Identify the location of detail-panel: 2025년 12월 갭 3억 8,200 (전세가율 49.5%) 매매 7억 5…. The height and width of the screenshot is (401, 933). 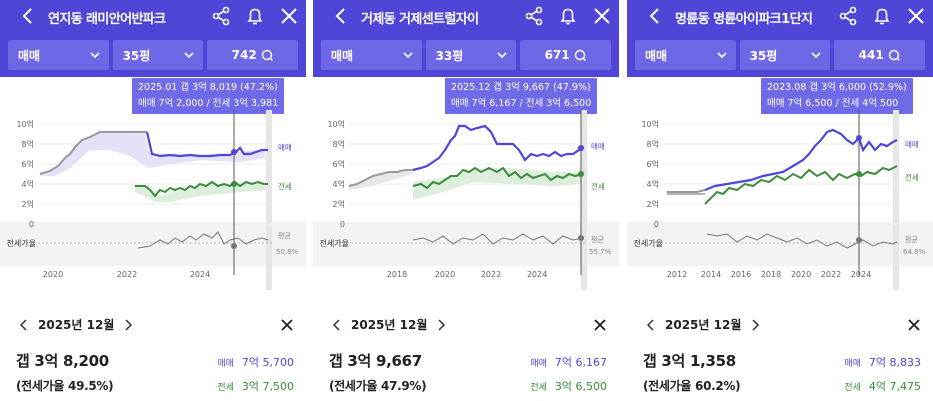
(153, 358).